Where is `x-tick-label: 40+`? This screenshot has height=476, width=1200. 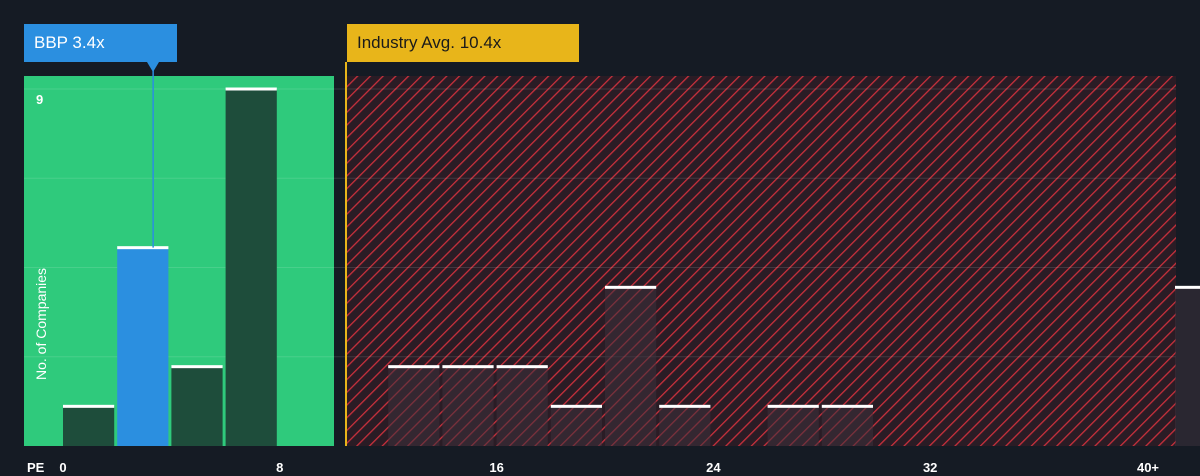 x-tick-label: 40+ is located at coordinates (1148, 467).